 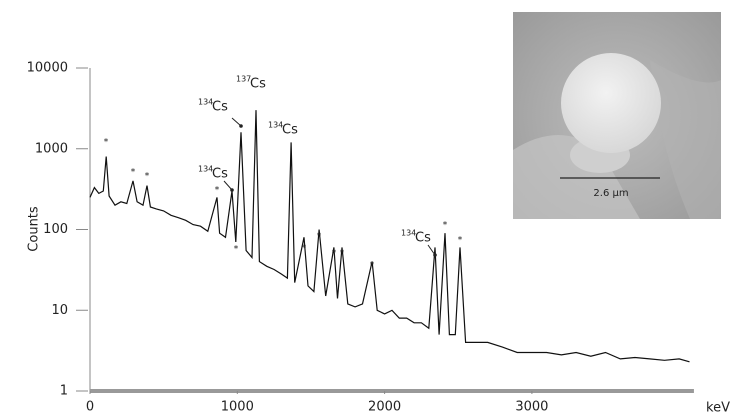 I want to click on scale-label: 2.6 µm, so click(x=610, y=193).